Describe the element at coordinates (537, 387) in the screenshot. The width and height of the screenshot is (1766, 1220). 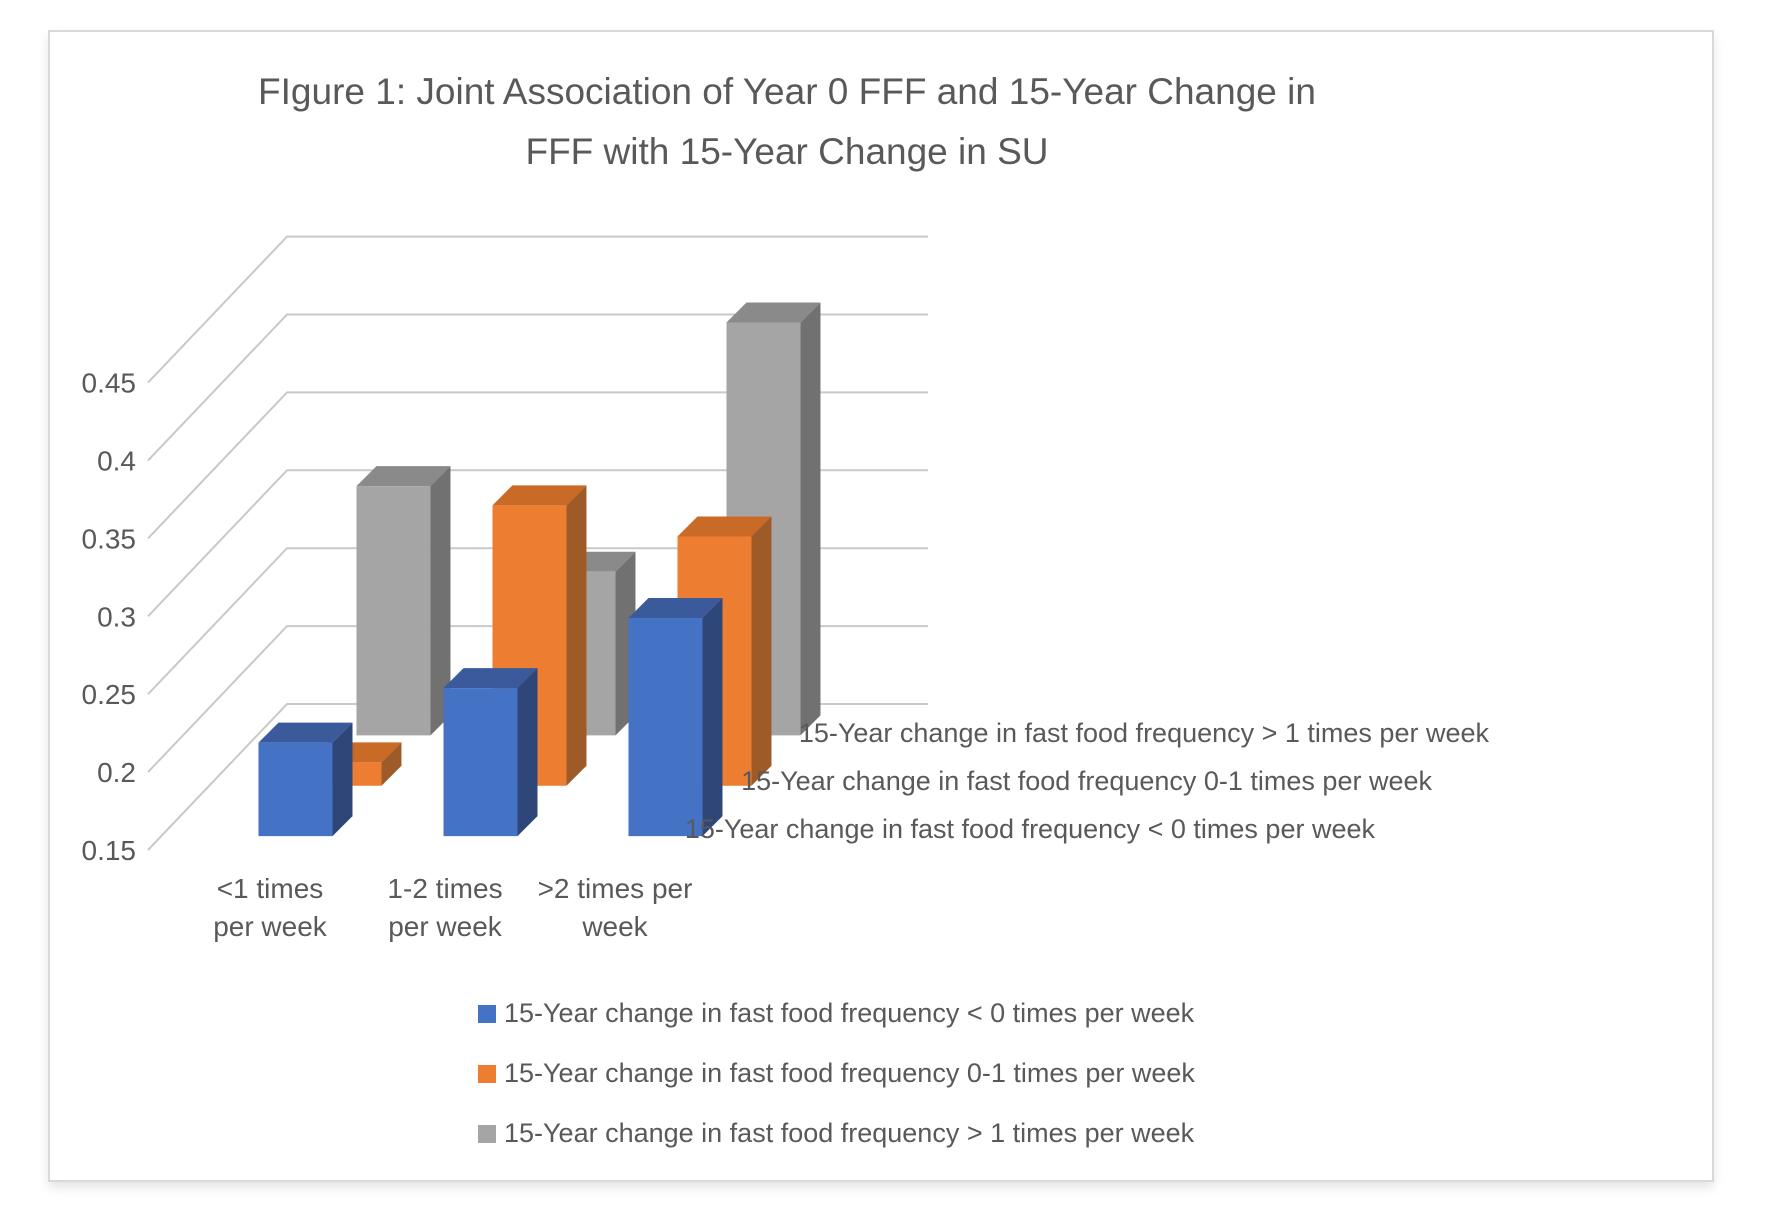
I see `gridline-0.4` at that location.